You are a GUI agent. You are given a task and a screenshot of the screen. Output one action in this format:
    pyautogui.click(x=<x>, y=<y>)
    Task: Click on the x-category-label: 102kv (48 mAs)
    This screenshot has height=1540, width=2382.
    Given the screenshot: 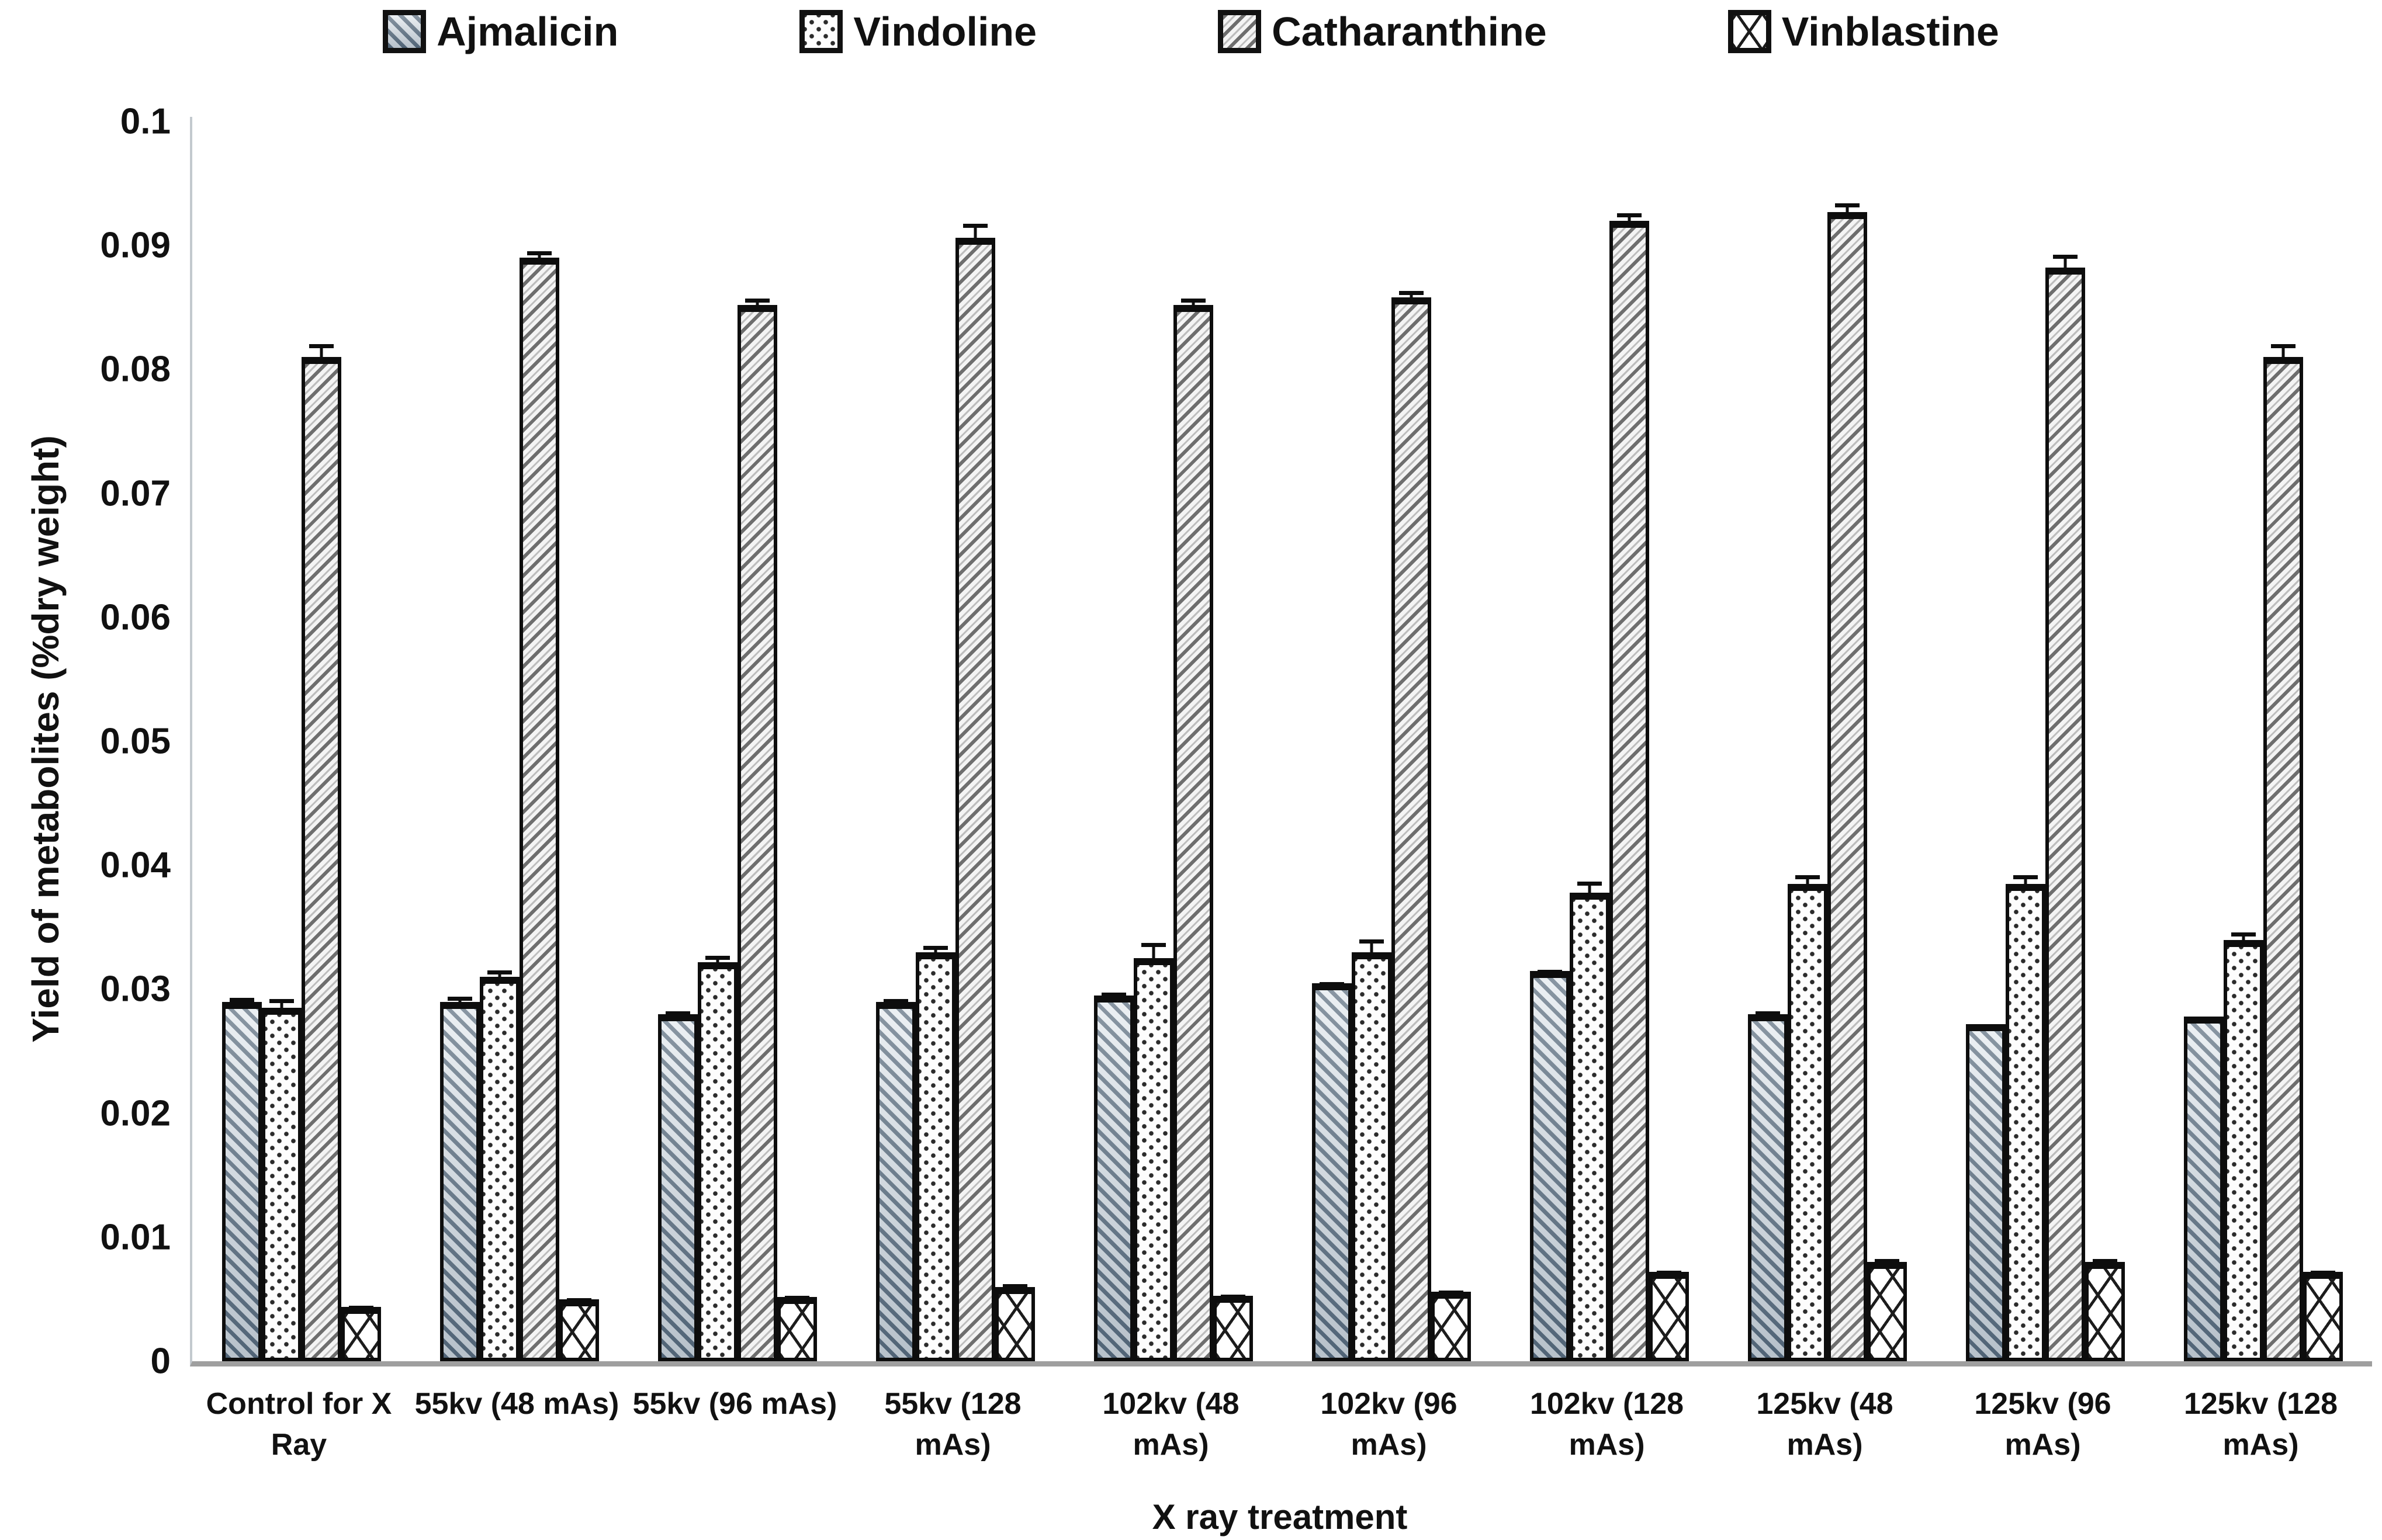 What is the action you would take?
    pyautogui.click(x=1171, y=1425)
    